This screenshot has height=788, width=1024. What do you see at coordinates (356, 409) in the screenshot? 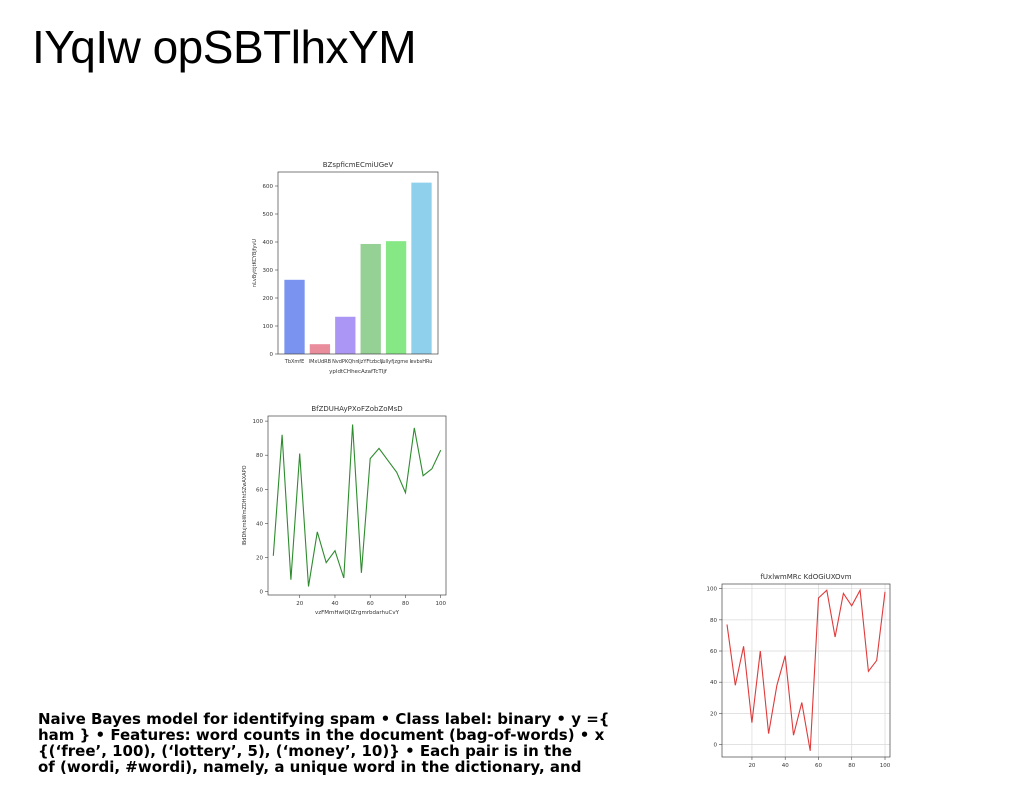
I see `chart-title: BfZDUHAyPXoFZobZoMsD` at bounding box center [356, 409].